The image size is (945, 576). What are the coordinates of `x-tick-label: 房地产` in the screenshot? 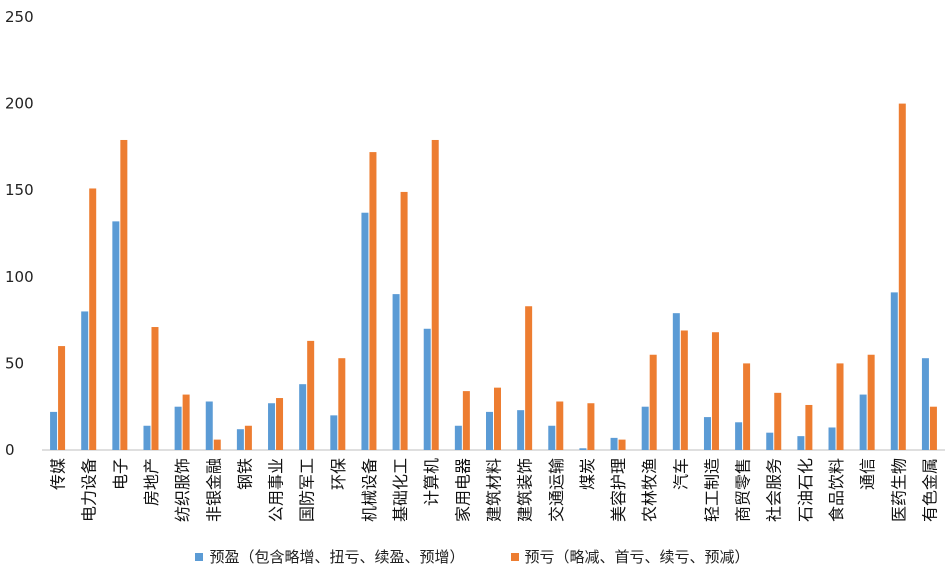 It's located at (151, 482).